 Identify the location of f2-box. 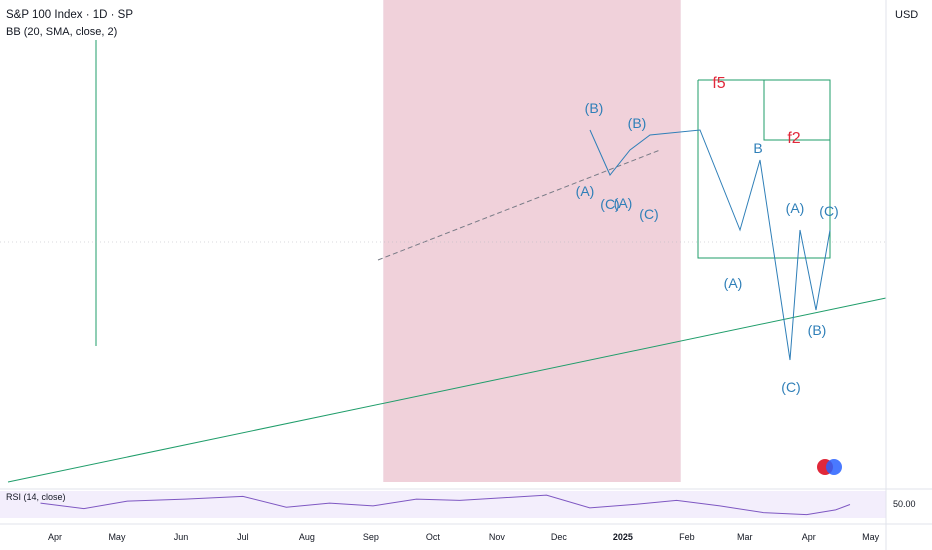
(796, 110).